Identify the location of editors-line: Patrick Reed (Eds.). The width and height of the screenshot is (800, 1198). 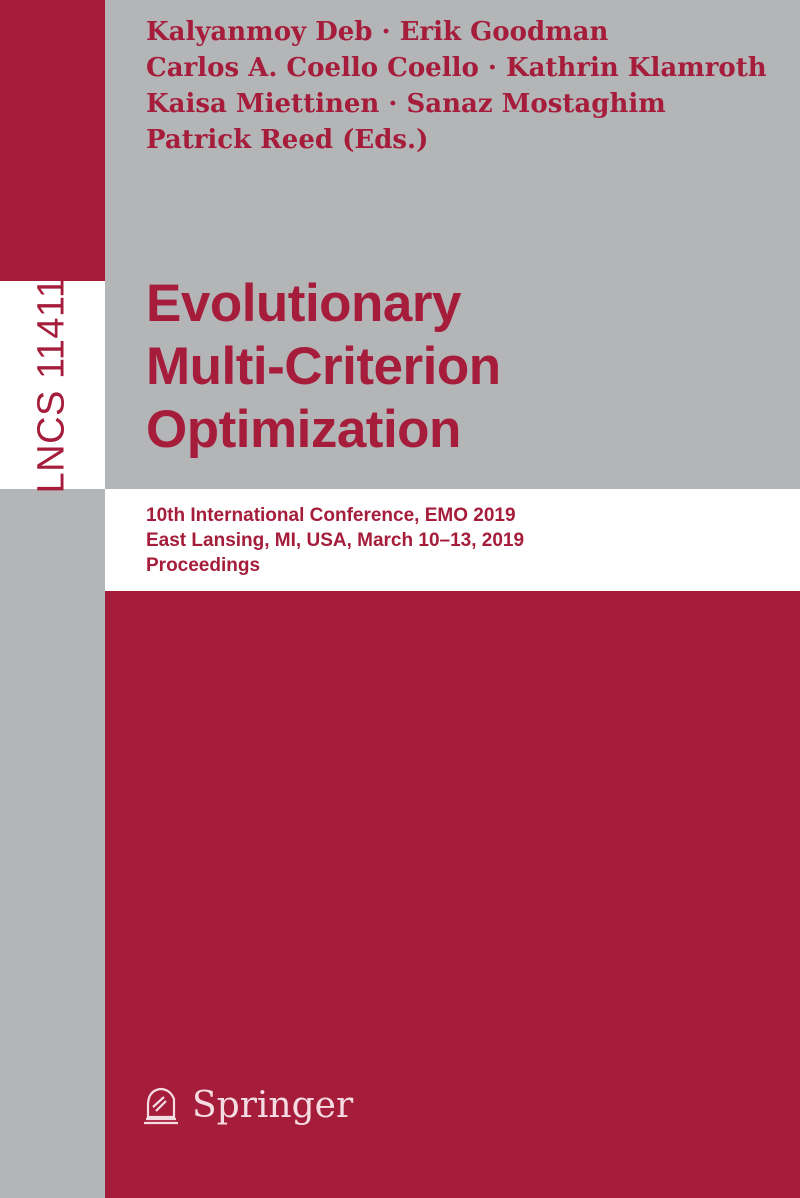
(287, 140).